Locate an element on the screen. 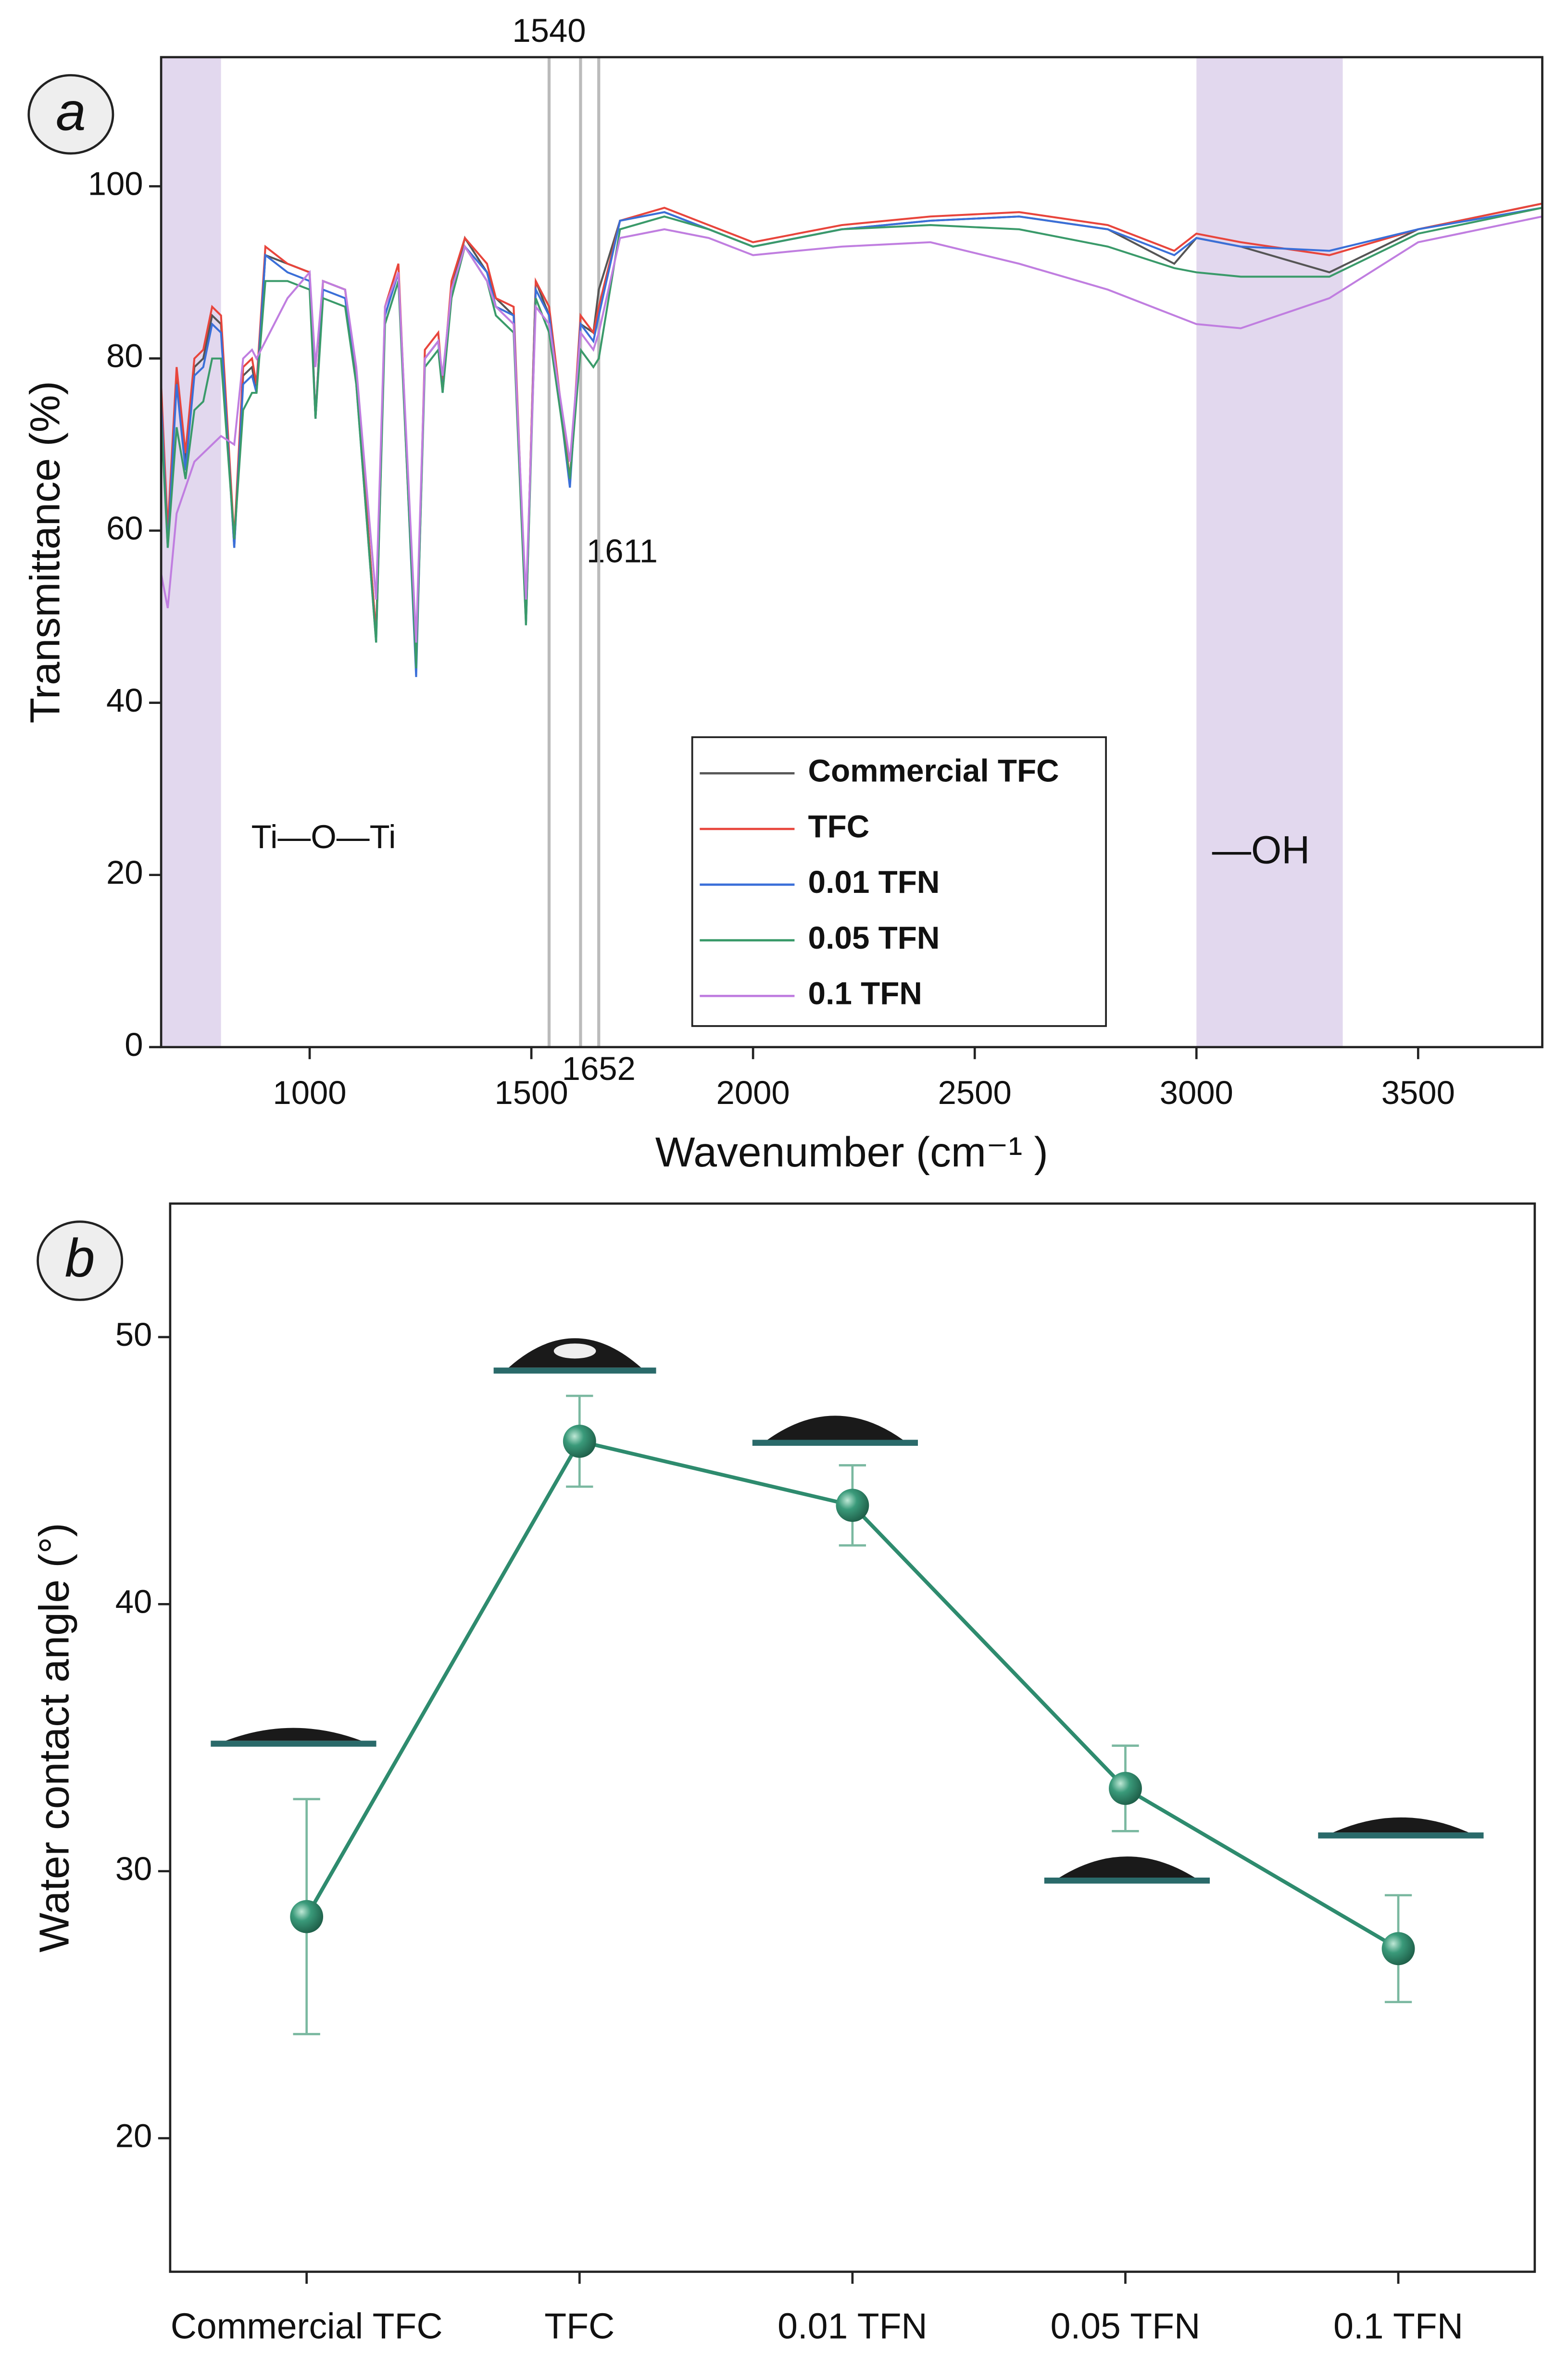 This screenshot has width=1568, height=2356. y-axis-label: Transmittance (%) is located at coordinates (46, 552).